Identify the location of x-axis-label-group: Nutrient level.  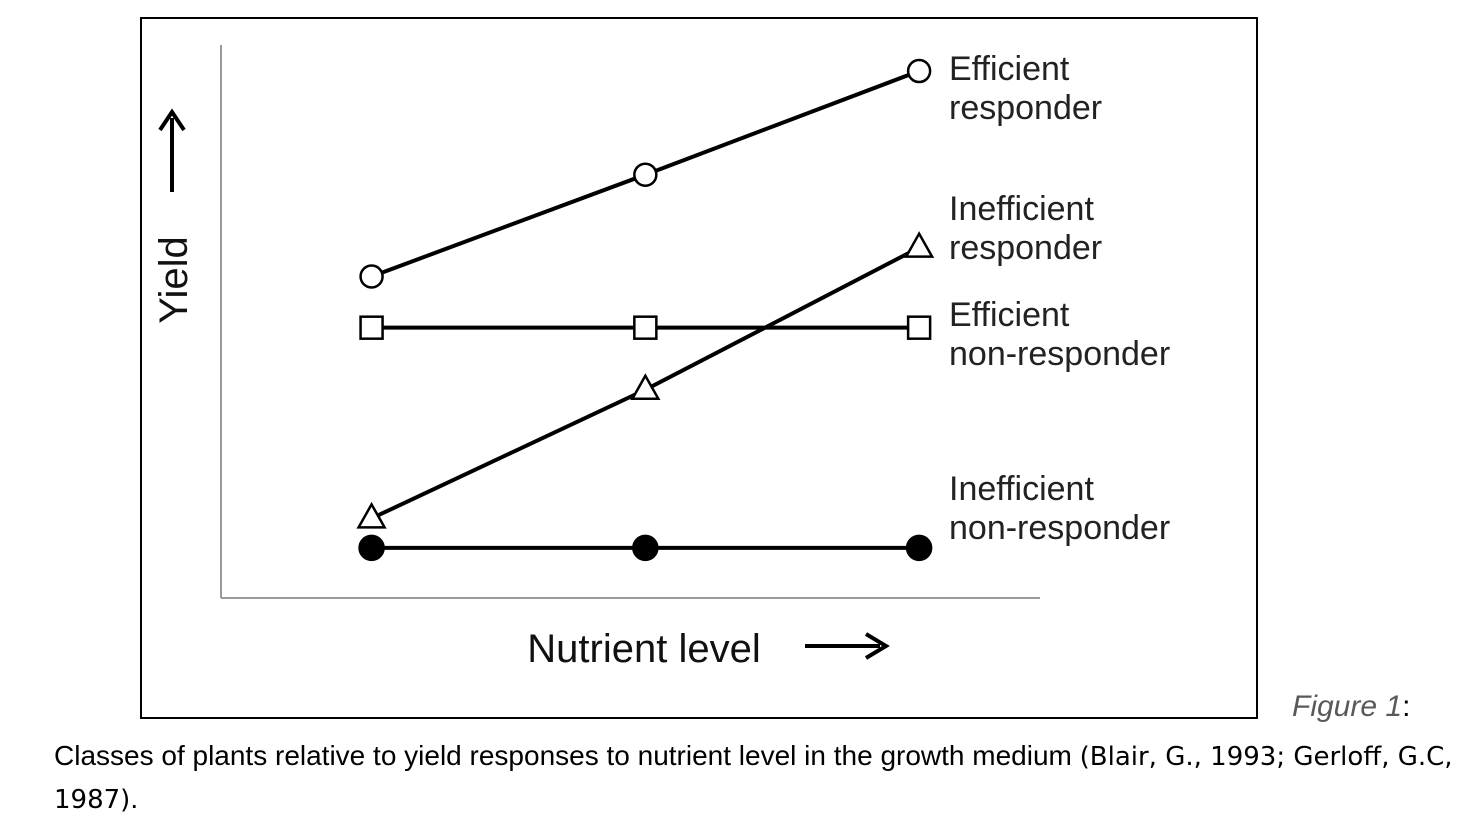
(708, 649).